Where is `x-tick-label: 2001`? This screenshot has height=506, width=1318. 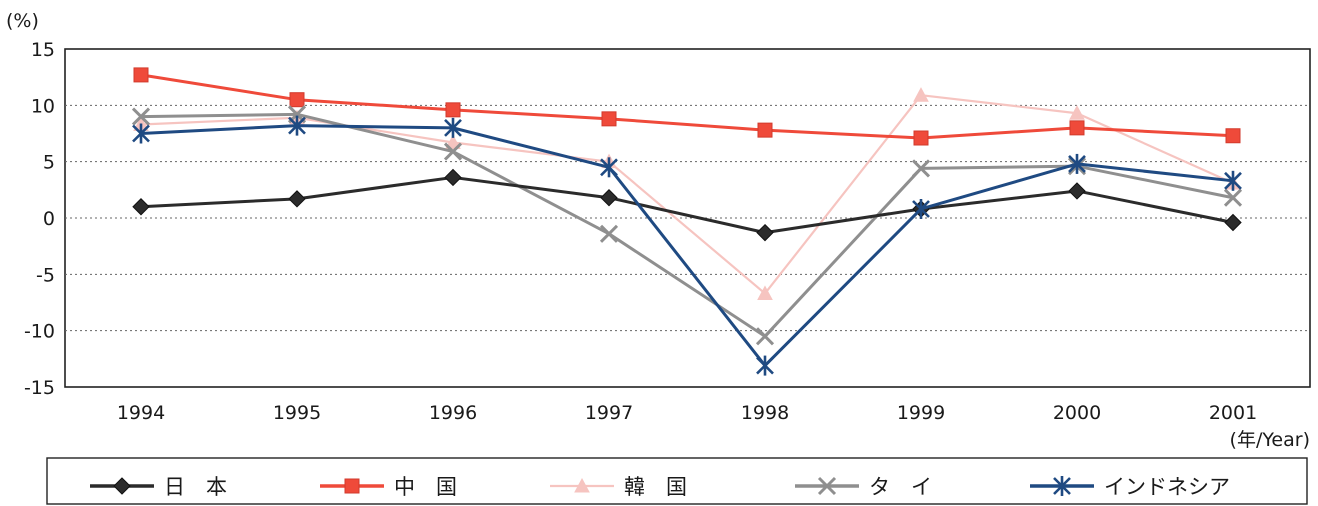
x-tick-label: 2001 is located at coordinates (1233, 413).